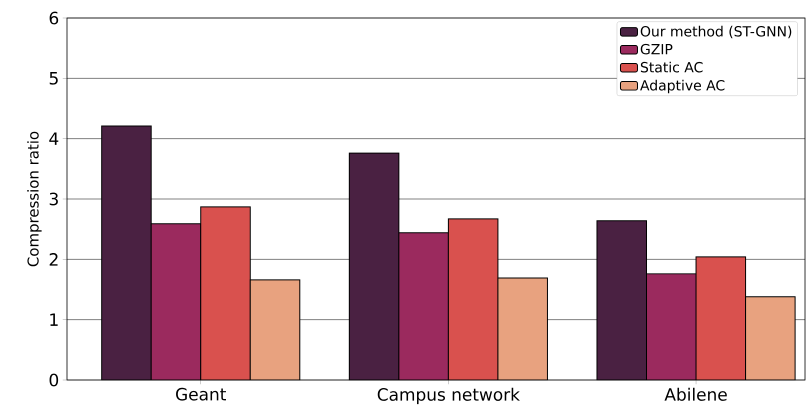  What do you see at coordinates (682, 87) in the screenshot?
I see `legend-label: Adaptive AC` at bounding box center [682, 87].